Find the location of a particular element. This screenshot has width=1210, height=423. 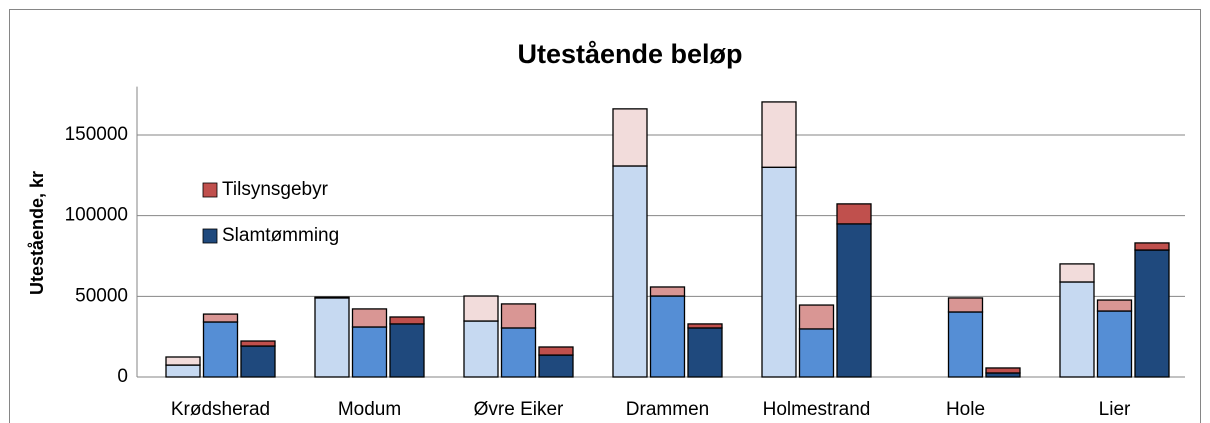

x-tick-label: Modum is located at coordinates (369, 409).